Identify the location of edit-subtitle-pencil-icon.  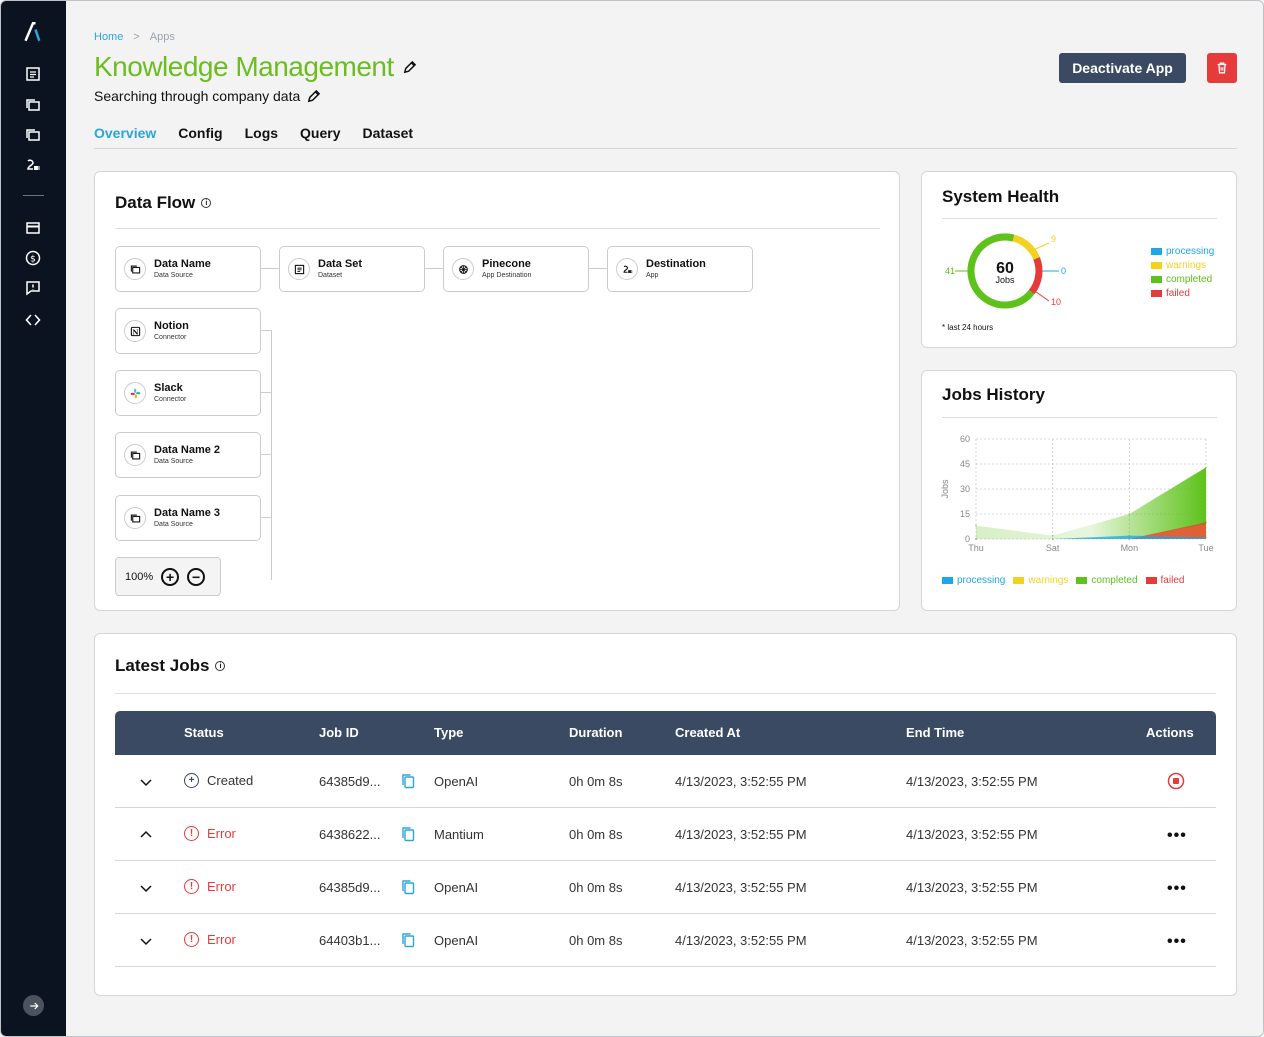
(313, 96).